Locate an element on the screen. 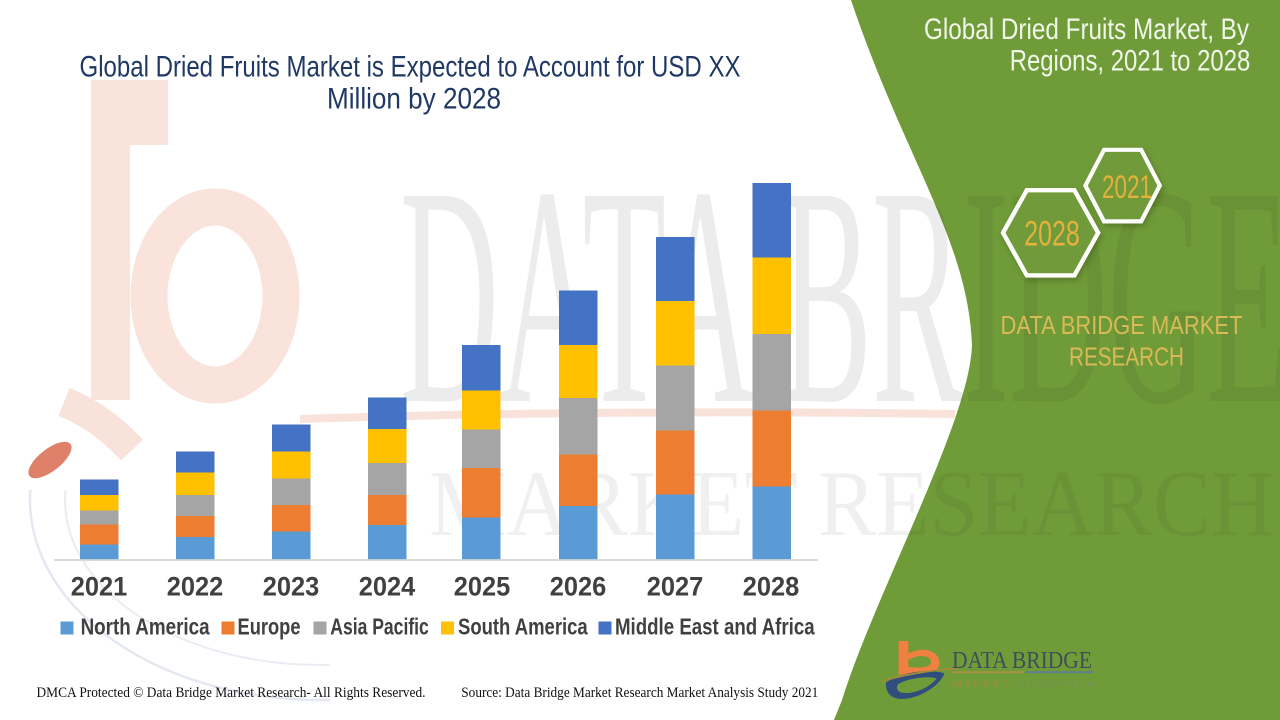 This screenshot has height=720, width=1280. svg-text: Asia Pacific is located at coordinates (379, 627).